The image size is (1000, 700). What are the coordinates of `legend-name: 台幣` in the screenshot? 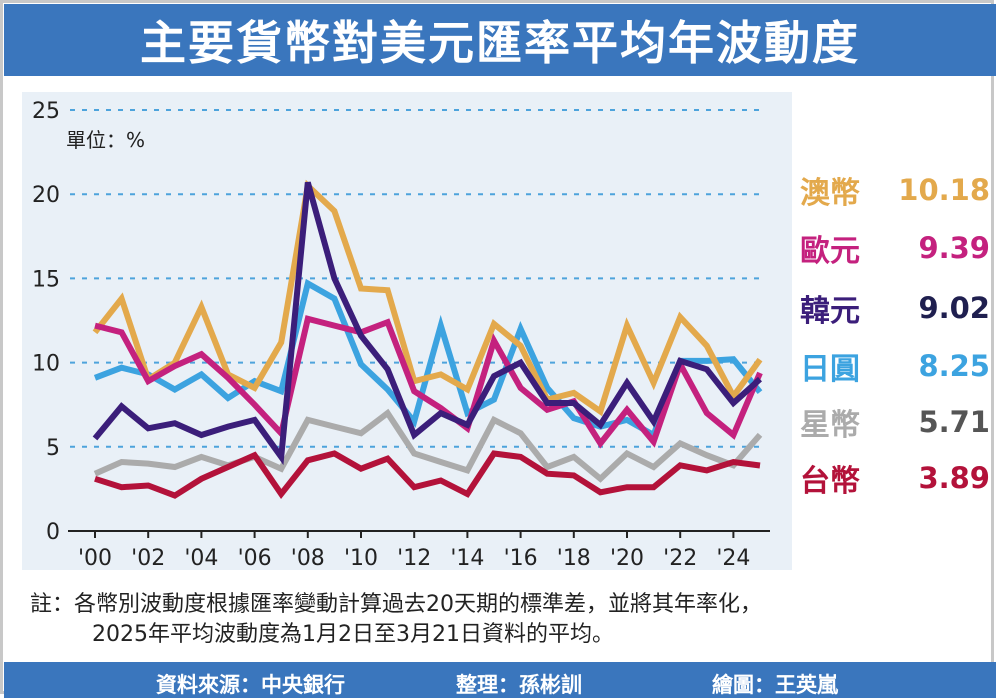 It's located at (830, 481).